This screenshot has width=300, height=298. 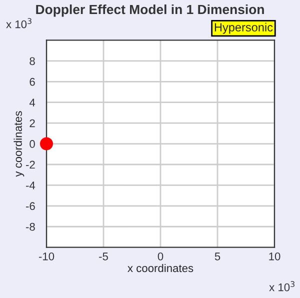 I want to click on x-axis-title: x coordinates, so click(x=161, y=268).